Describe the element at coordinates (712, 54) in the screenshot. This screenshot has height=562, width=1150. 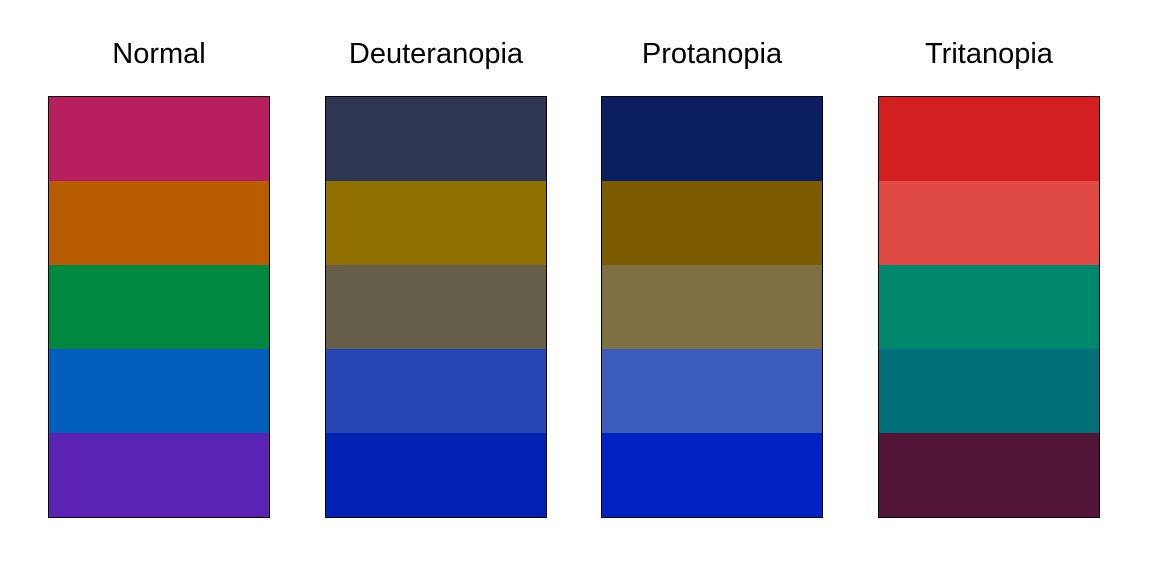
I see `panel-title: Protanopia` at that location.